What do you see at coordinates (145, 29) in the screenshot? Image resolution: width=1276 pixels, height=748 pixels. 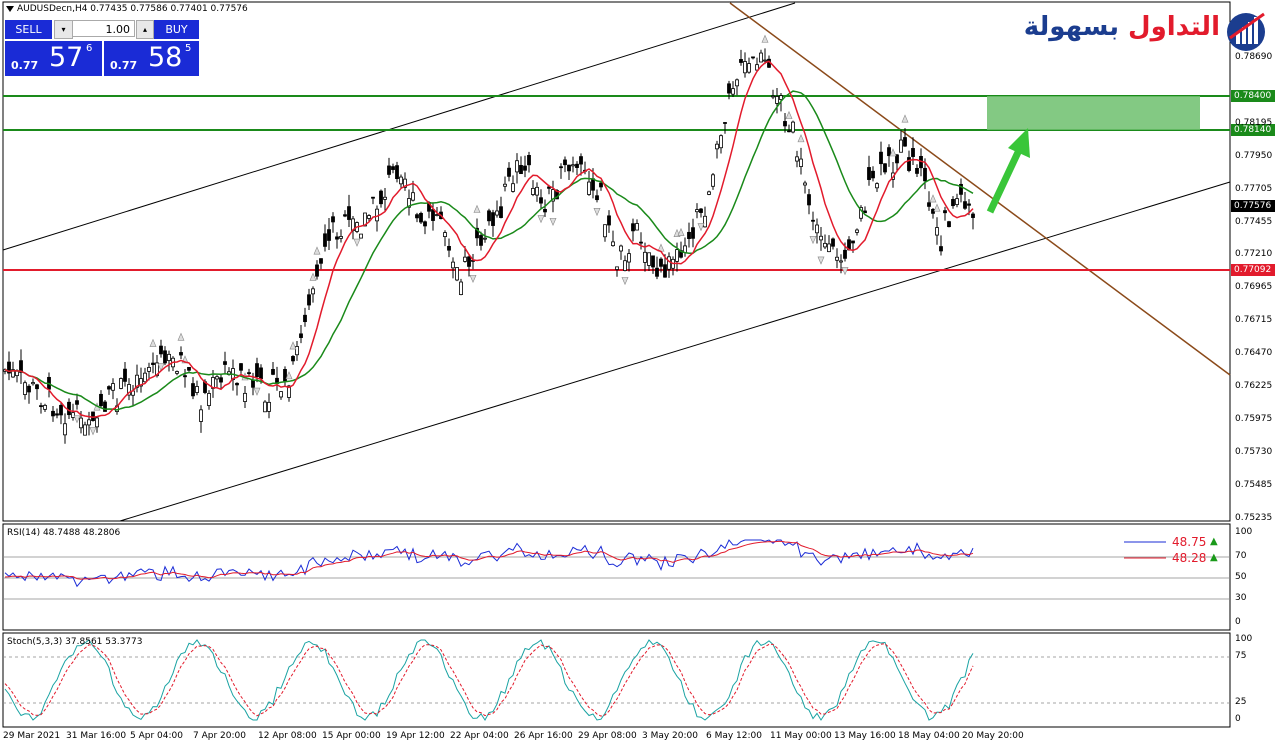 I see `lot-increase-button: ▴` at bounding box center [145, 29].